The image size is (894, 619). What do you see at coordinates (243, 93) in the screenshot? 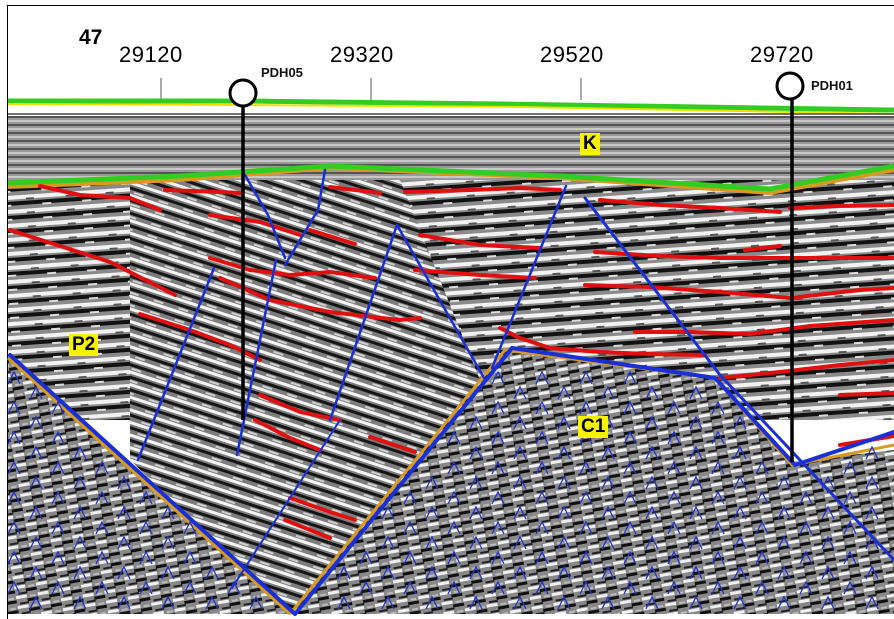
I see `well-symbol-icon` at bounding box center [243, 93].